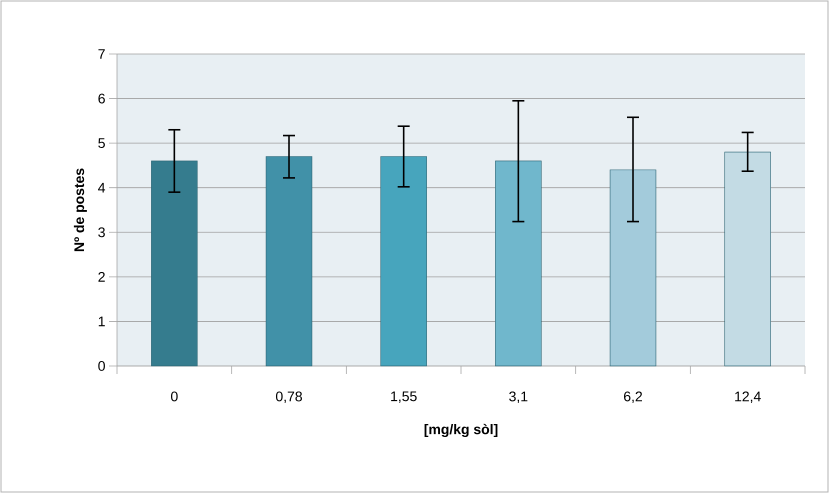 The image size is (829, 493). What do you see at coordinates (101, 366) in the screenshot?
I see `y-tick-label: 0` at bounding box center [101, 366].